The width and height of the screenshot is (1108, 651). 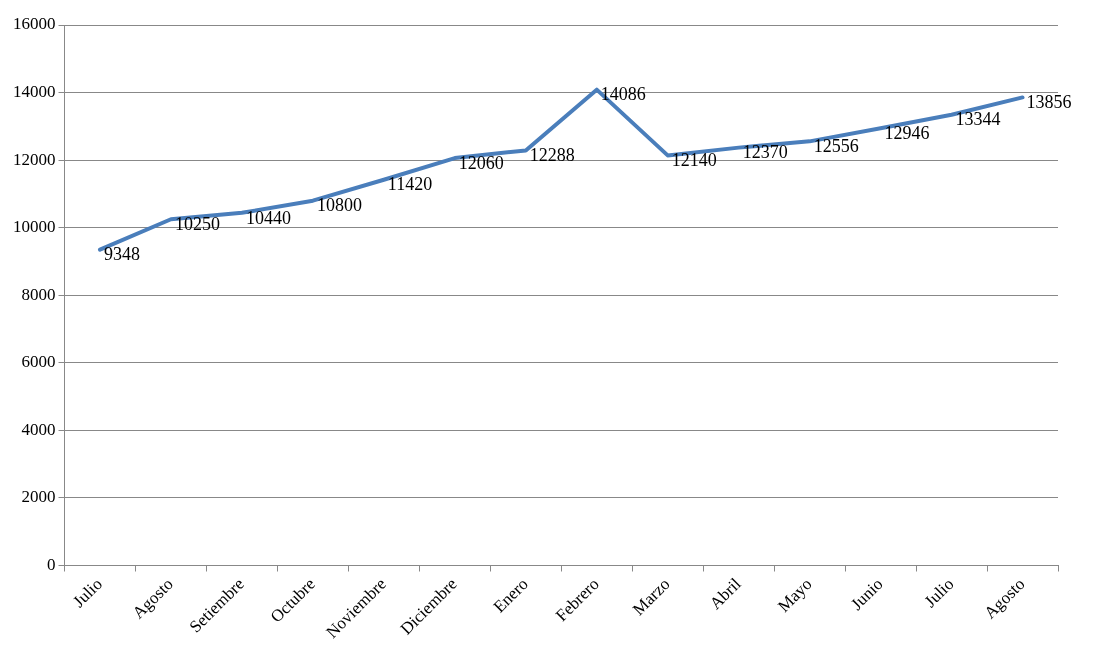 What do you see at coordinates (765, 152) in the screenshot?
I see `data-label: 12370` at bounding box center [765, 152].